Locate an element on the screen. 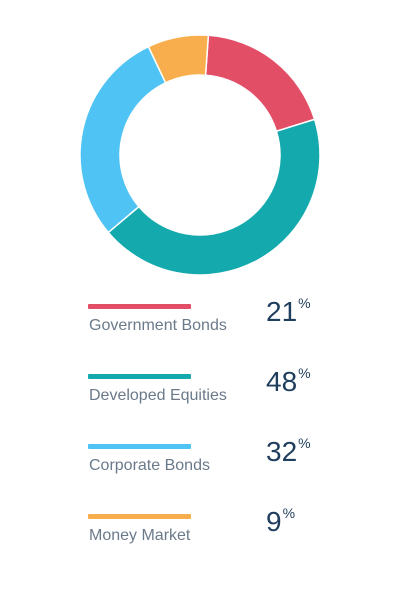 The width and height of the screenshot is (400, 600). legend-value-money-market: 9% is located at coordinates (281, 521).